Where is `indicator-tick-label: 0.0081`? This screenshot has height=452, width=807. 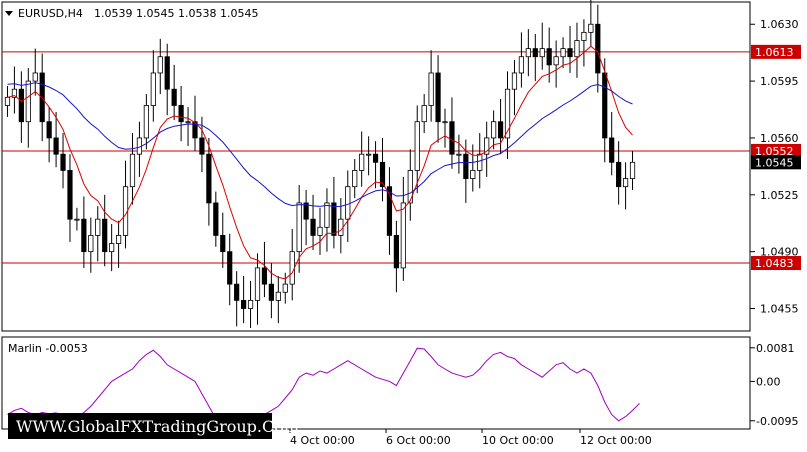 indicator-tick-label: 0.0081 is located at coordinates (775, 348).